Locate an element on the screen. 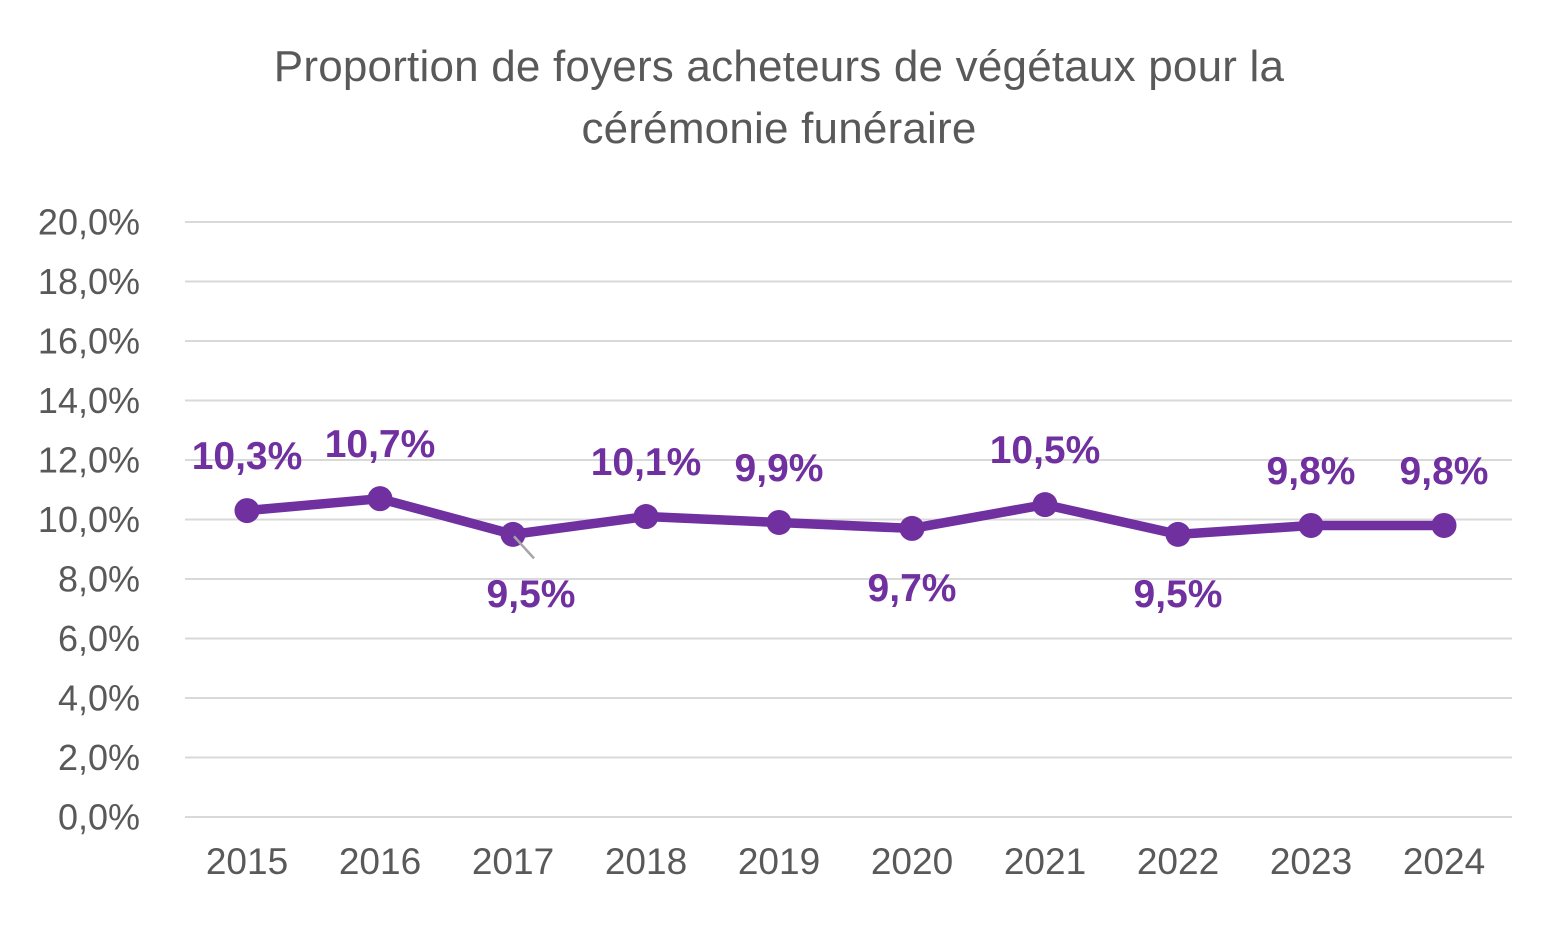 The width and height of the screenshot is (1558, 930). x-axis-tick-label: 2019 is located at coordinates (779, 861).